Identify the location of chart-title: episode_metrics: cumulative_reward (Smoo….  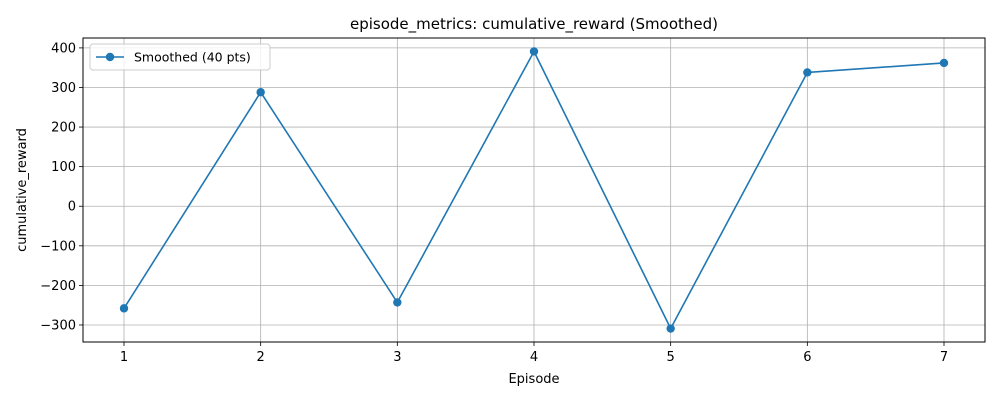
(534, 24).